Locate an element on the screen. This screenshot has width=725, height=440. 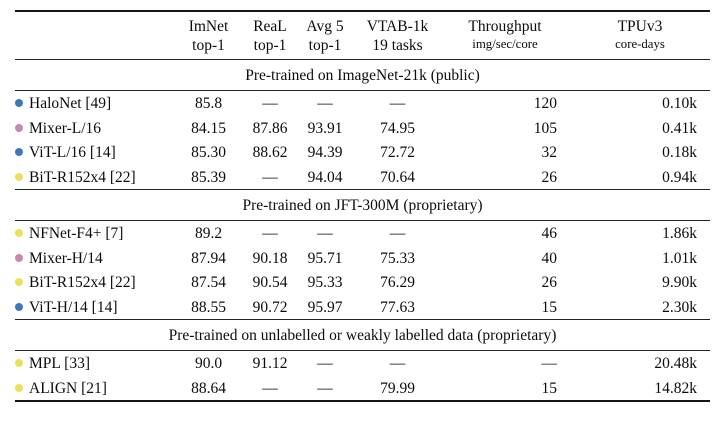
col-header-line1: ImNet is located at coordinates (208, 26).